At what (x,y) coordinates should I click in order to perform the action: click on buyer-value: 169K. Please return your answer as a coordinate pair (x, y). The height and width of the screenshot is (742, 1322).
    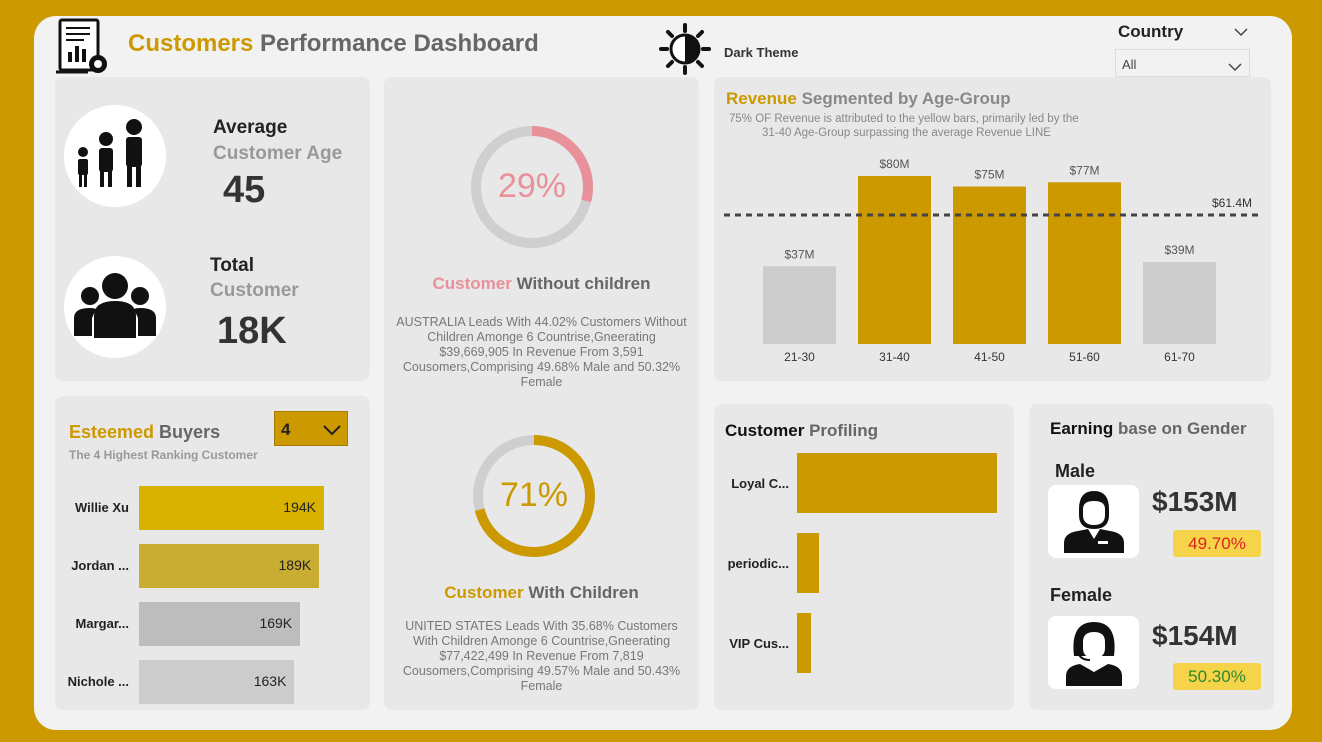
    Looking at the image, I should click on (276, 623).